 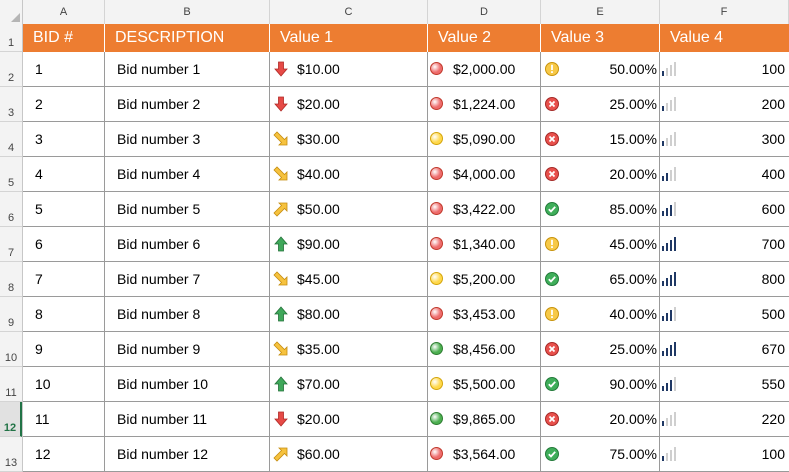 I want to click on value3-cell: 45.00%, so click(x=600, y=244).